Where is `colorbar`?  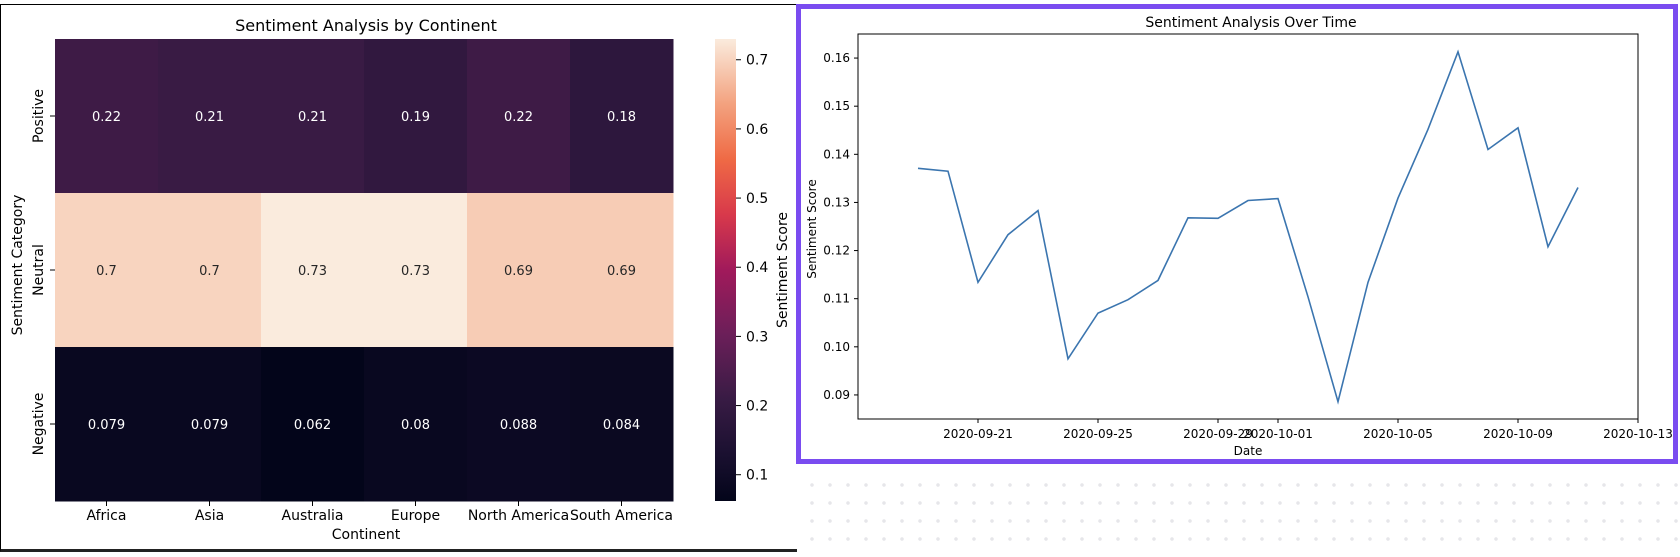
colorbar is located at coordinates (725, 270).